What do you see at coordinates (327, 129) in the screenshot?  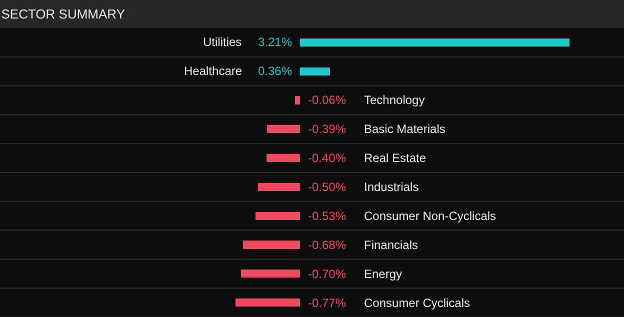 I see `data-label: -0.39%` at bounding box center [327, 129].